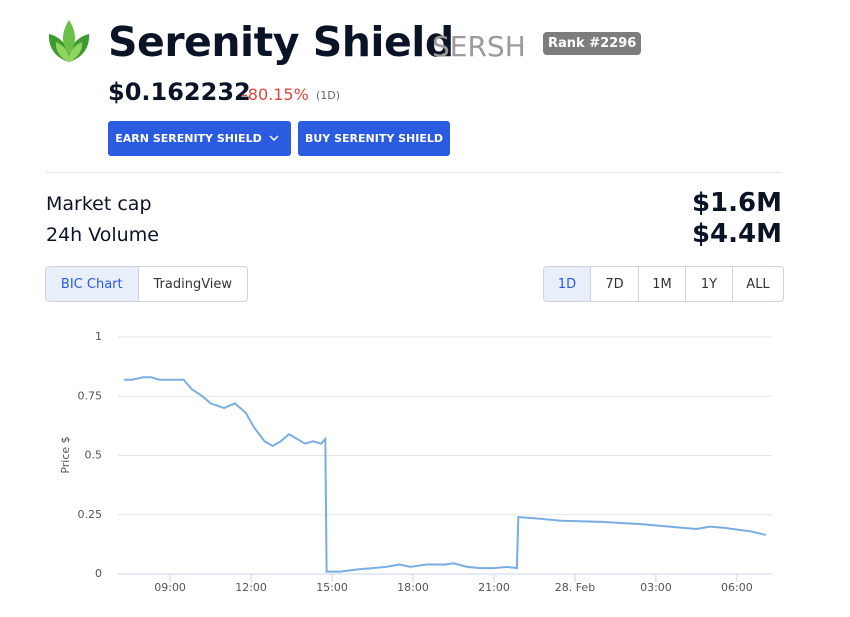 The height and width of the screenshot is (617, 850). I want to click on rank-badge: Rank #2296, so click(592, 43).